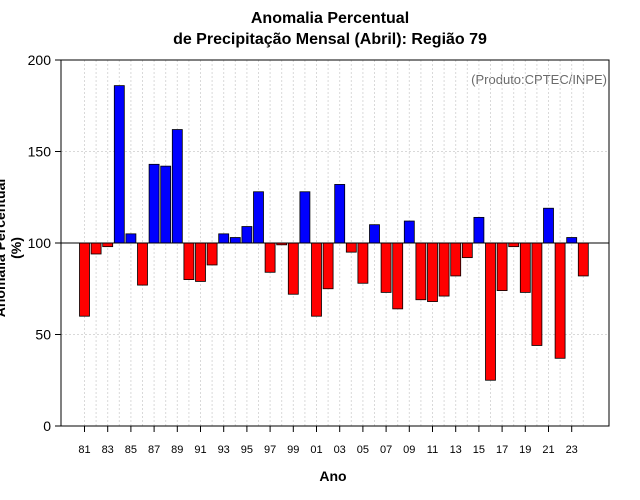 The width and height of the screenshot is (640, 500). What do you see at coordinates (200, 450) in the screenshot?
I see `x-tick-label: 91` at bounding box center [200, 450].